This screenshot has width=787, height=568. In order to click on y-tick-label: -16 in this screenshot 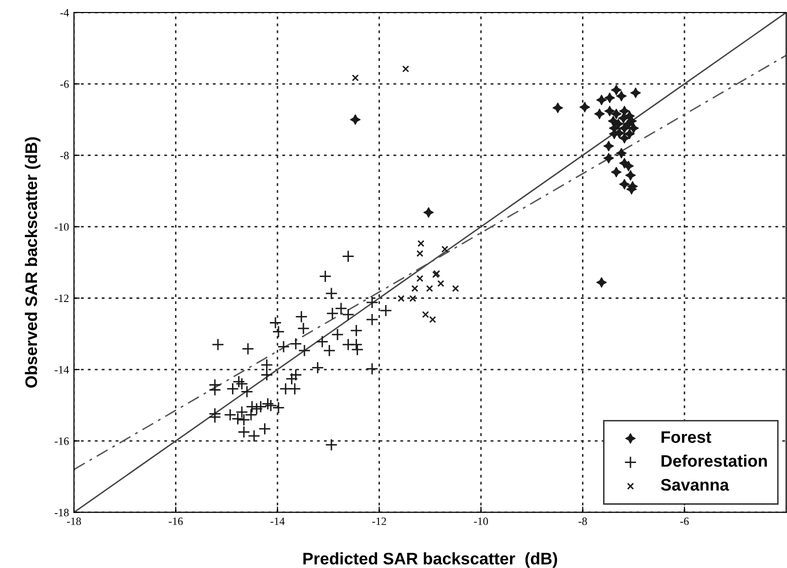, I will do `click(61, 441)`.